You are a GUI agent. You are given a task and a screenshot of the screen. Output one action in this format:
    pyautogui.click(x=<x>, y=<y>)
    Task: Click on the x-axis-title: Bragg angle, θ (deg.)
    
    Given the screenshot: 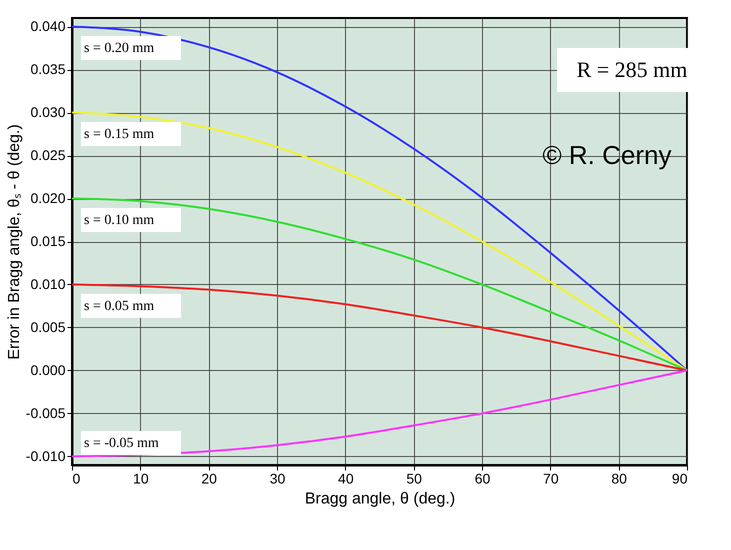 What is the action you would take?
    pyautogui.click(x=380, y=499)
    